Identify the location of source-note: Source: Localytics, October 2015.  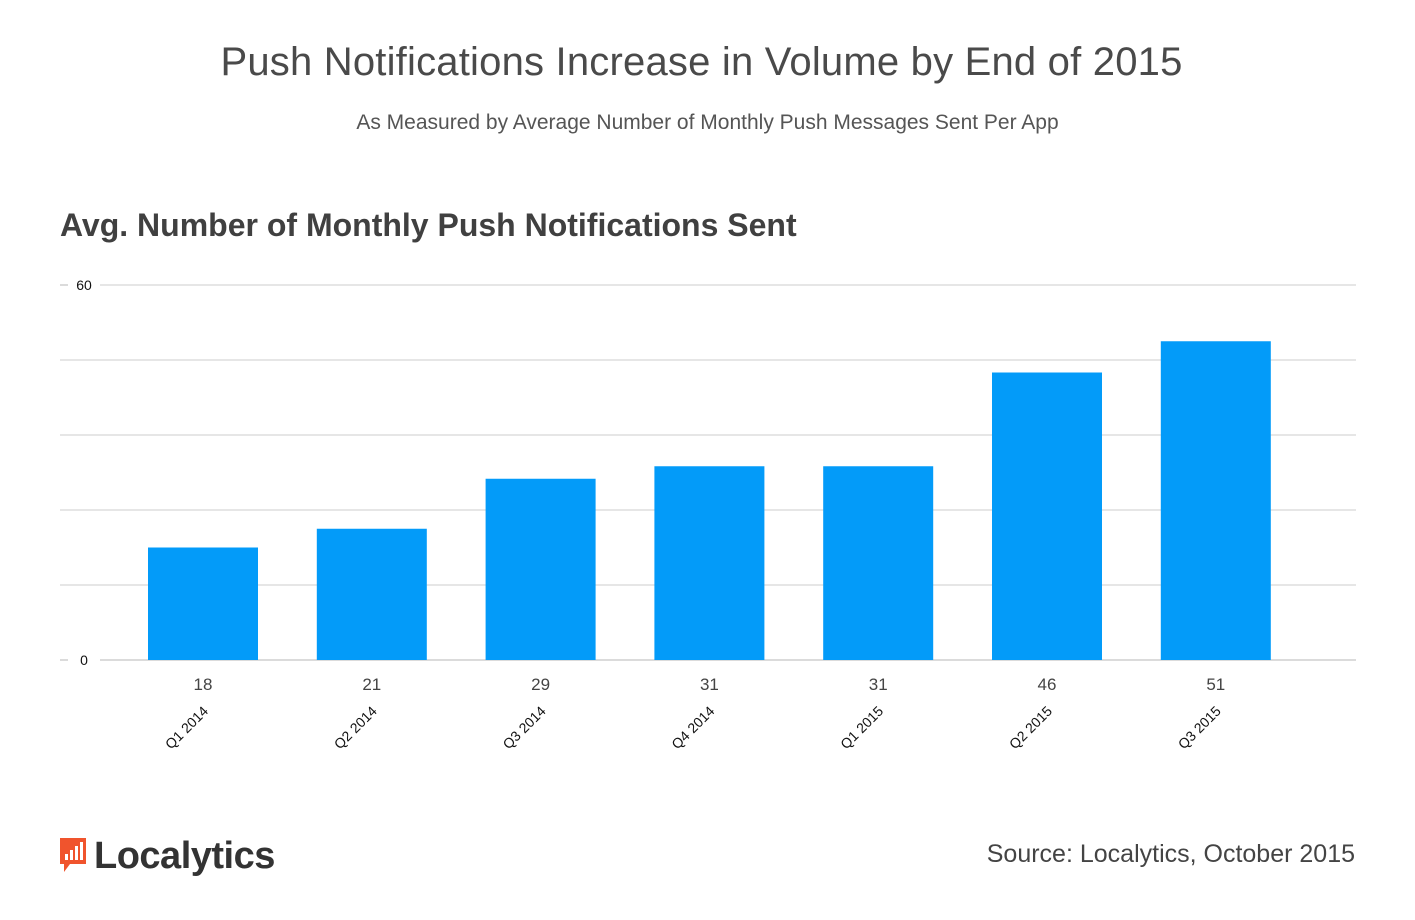
(1170, 854).